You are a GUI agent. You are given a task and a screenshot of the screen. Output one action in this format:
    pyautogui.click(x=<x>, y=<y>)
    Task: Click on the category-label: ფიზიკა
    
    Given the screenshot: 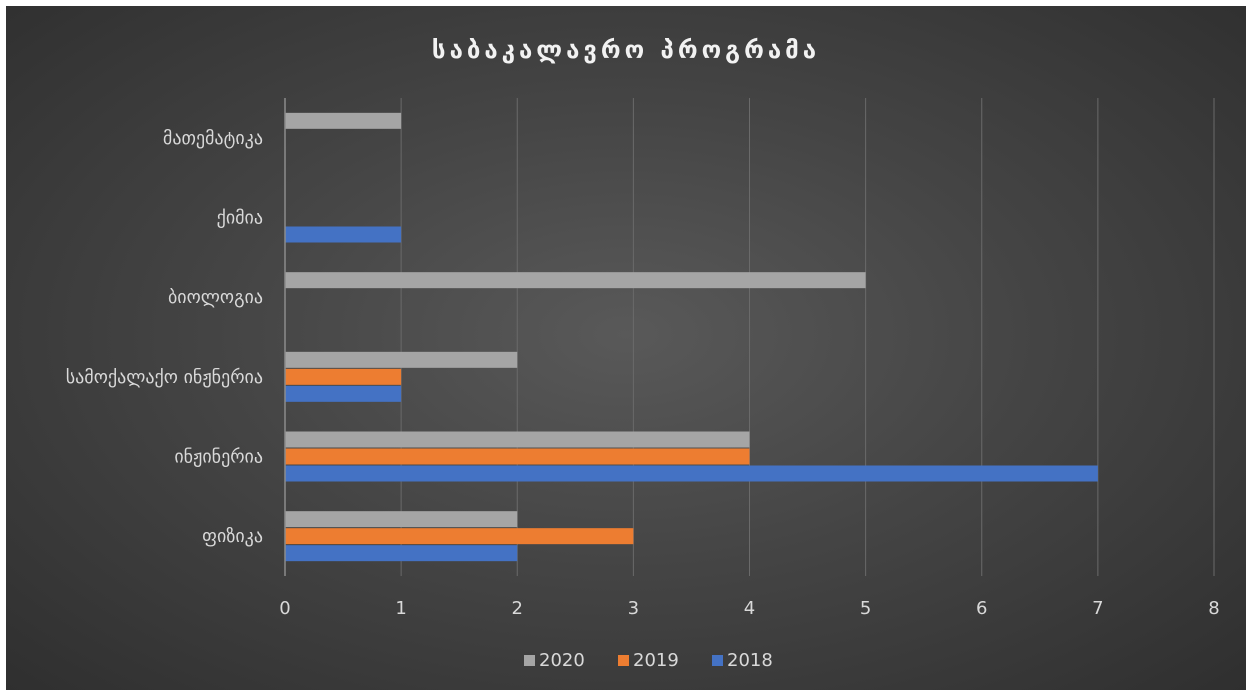 What is the action you would take?
    pyautogui.click(x=232, y=536)
    